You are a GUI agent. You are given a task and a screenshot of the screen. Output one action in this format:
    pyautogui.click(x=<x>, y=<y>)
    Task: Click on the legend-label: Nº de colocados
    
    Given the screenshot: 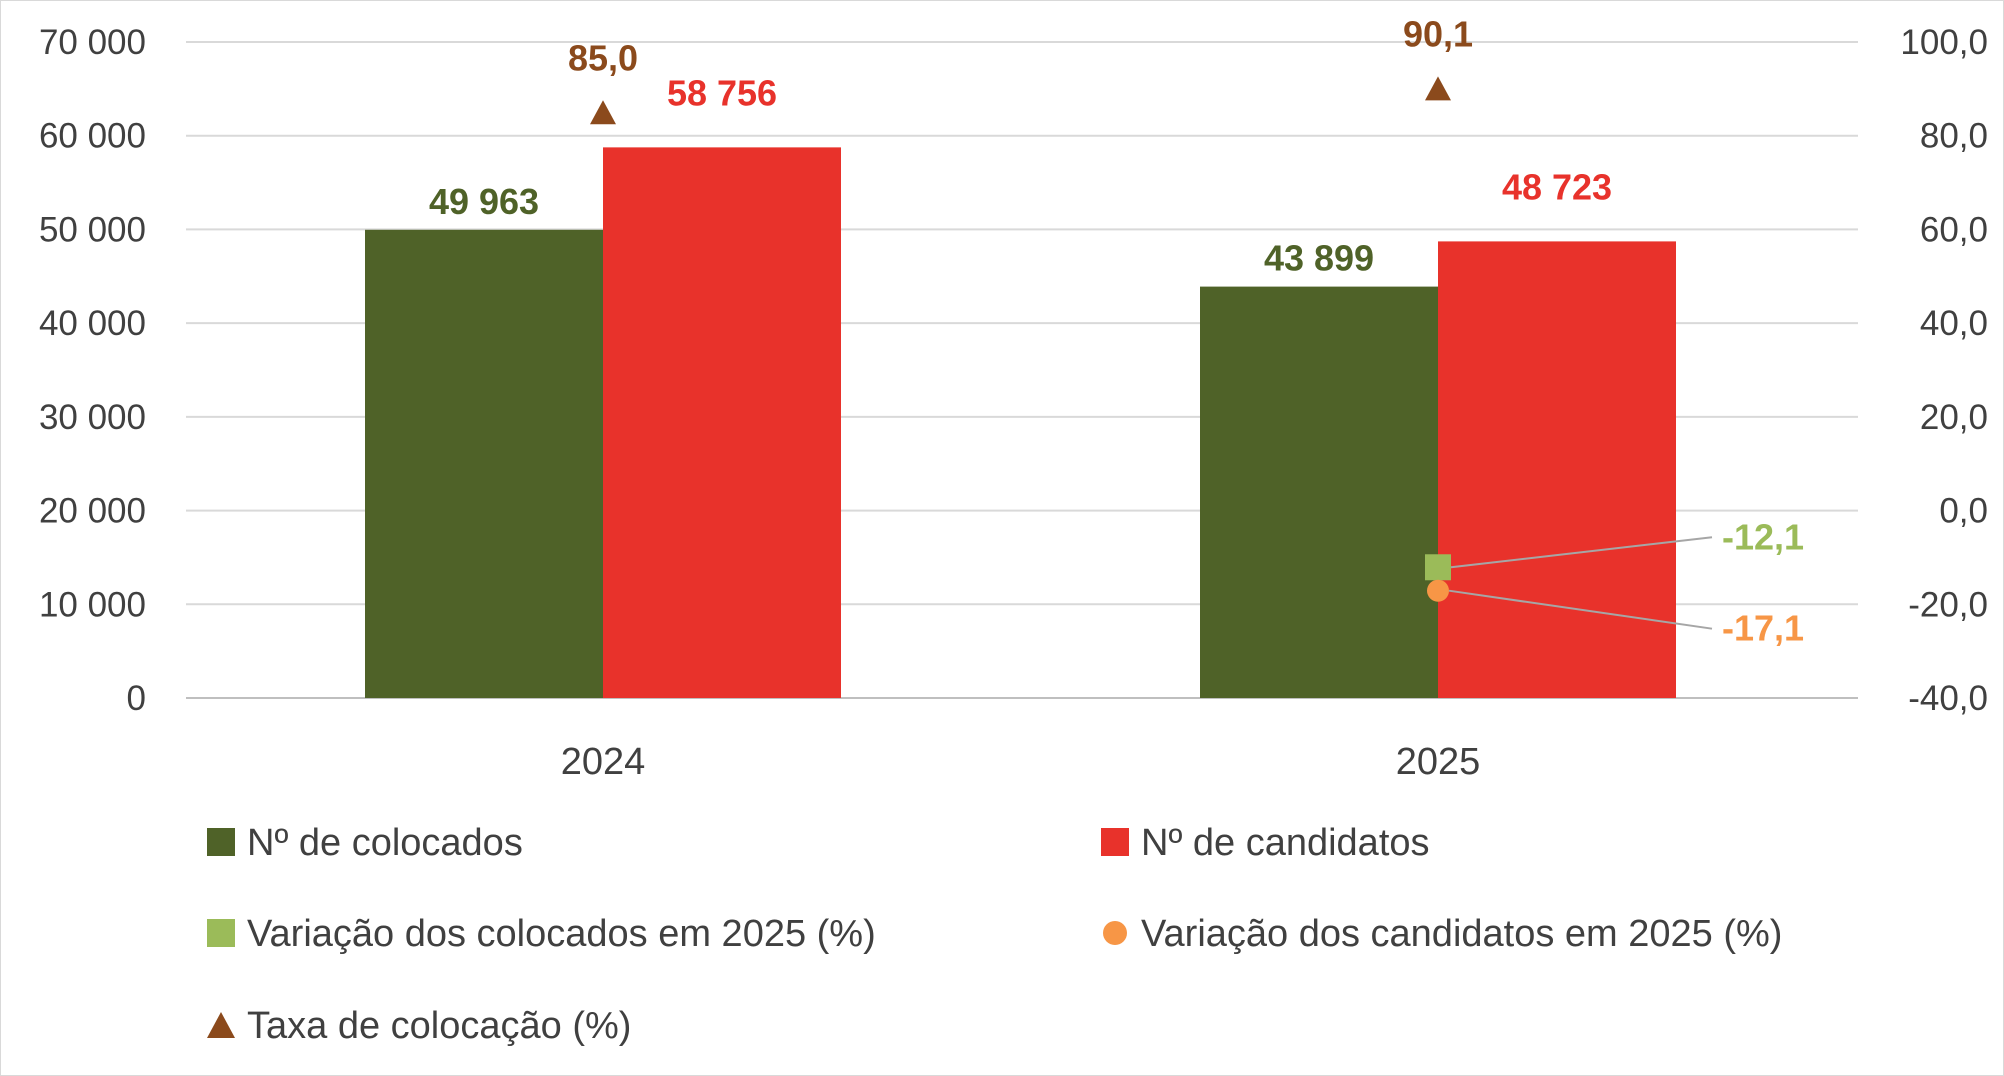 What is the action you would take?
    pyautogui.click(x=385, y=843)
    